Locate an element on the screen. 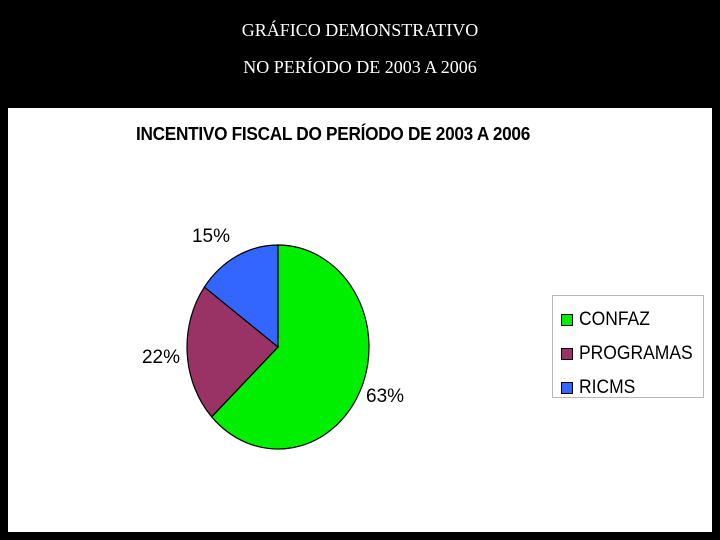 The width and height of the screenshot is (720, 540). data-label-programas: 22% is located at coordinates (161, 357).